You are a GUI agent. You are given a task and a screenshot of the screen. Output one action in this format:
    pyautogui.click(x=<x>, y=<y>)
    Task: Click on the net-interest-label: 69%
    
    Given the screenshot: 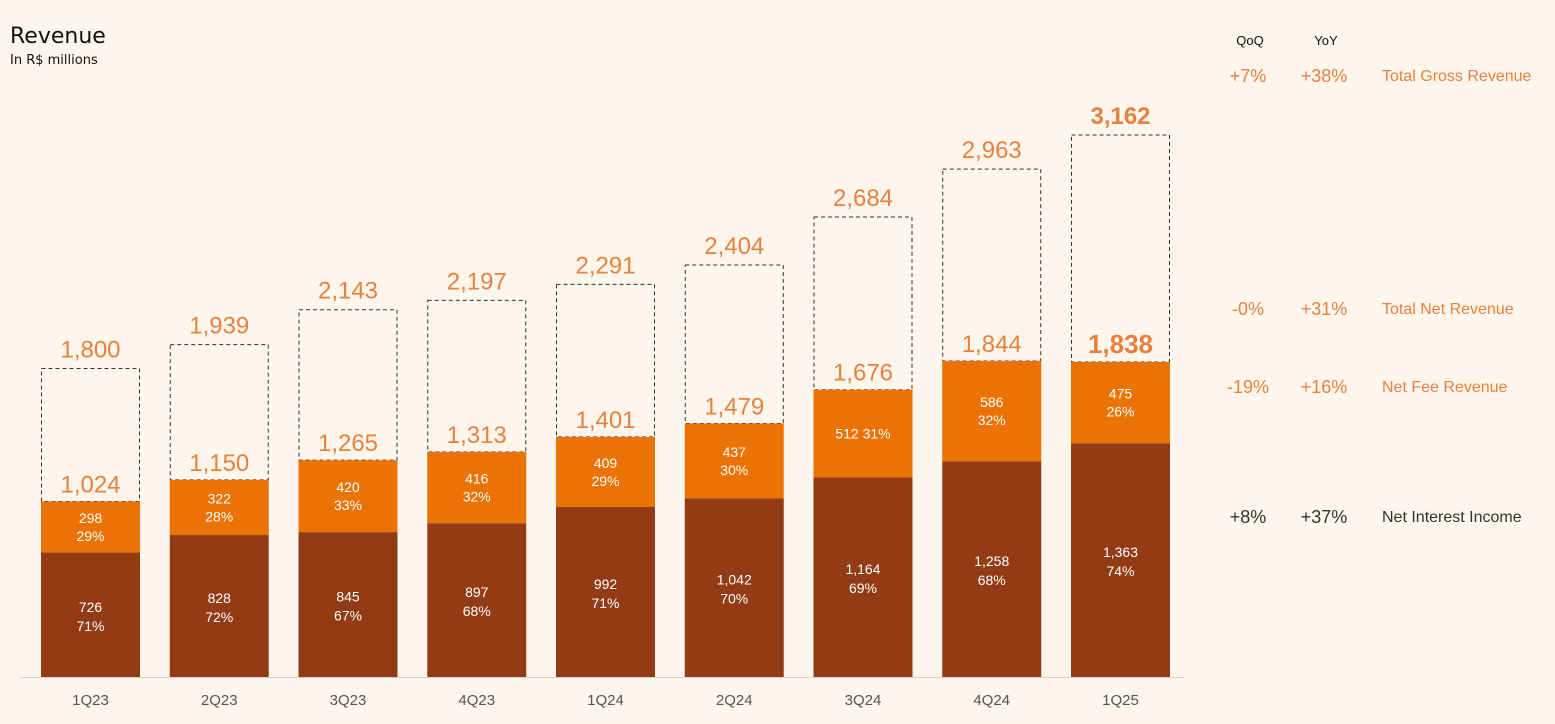 What is the action you would take?
    pyautogui.click(x=863, y=588)
    